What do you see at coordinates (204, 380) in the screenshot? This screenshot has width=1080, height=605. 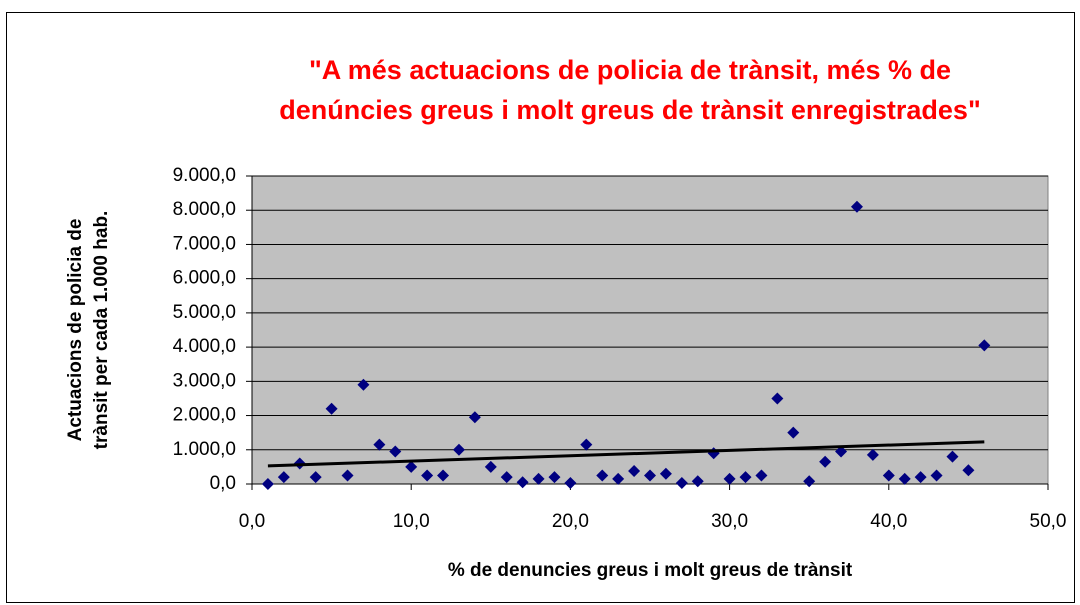 I see `y-tick-label: 3.000,0` at bounding box center [204, 380].